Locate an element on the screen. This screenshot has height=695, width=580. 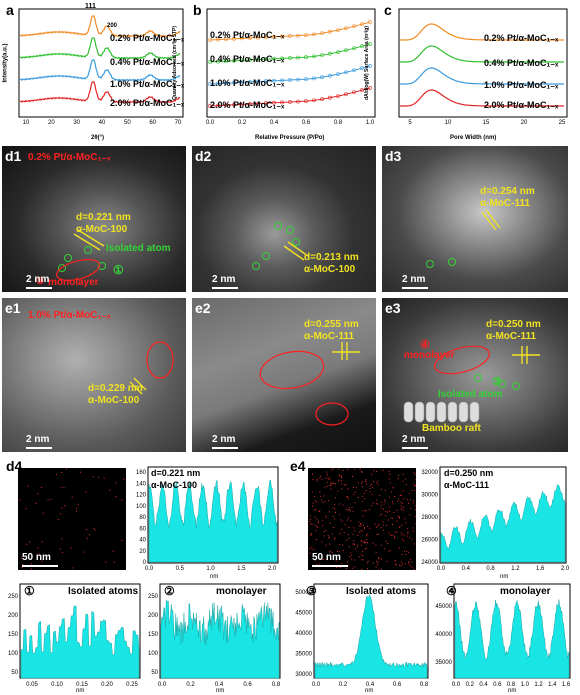
e1-scalebar-label: 2 nm is located at coordinates (38, 439).